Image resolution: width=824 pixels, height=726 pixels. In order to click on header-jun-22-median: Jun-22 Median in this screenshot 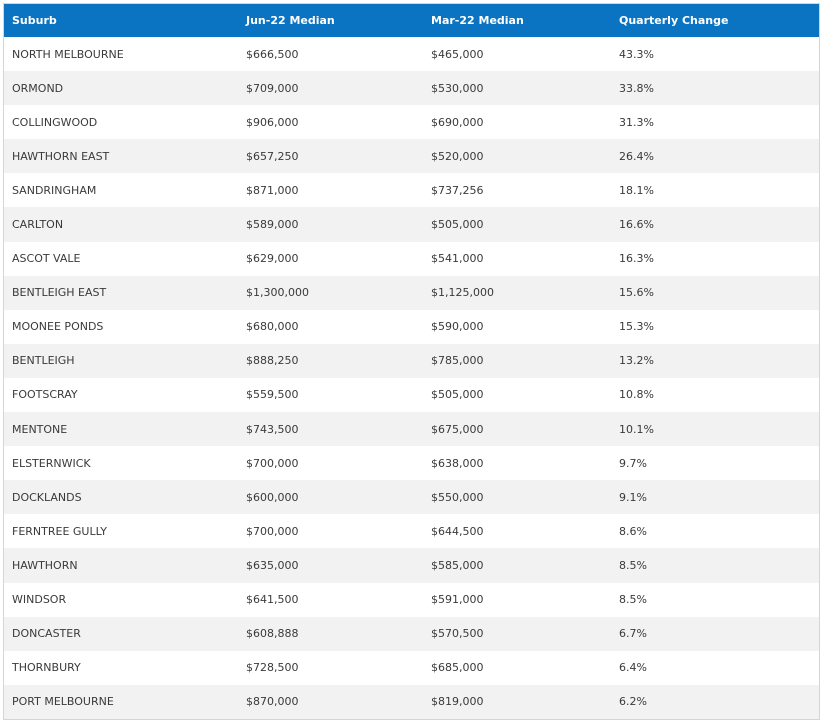, I will do `click(290, 20)`.